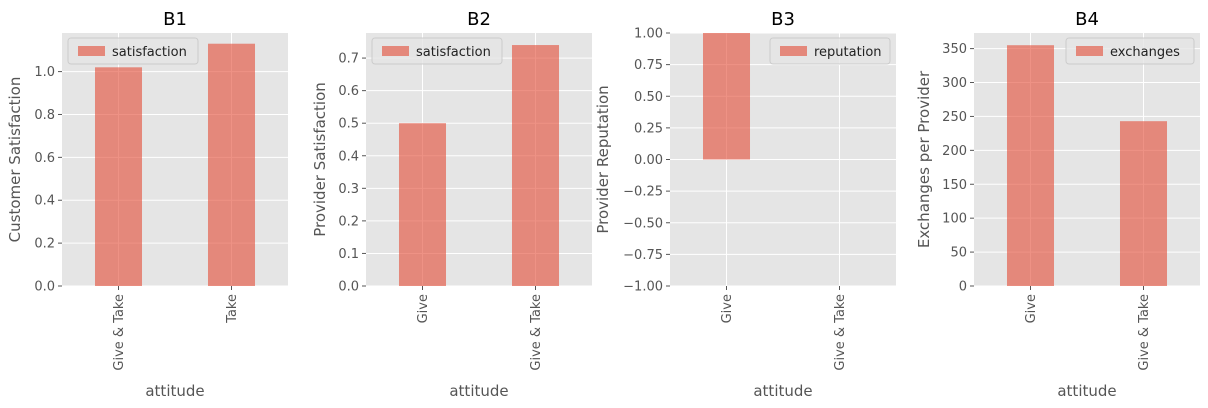 This screenshot has width=1208, height=408. Describe the element at coordinates (603, 159) in the screenshot. I see `y-axis-label: Provider Reputation` at that location.